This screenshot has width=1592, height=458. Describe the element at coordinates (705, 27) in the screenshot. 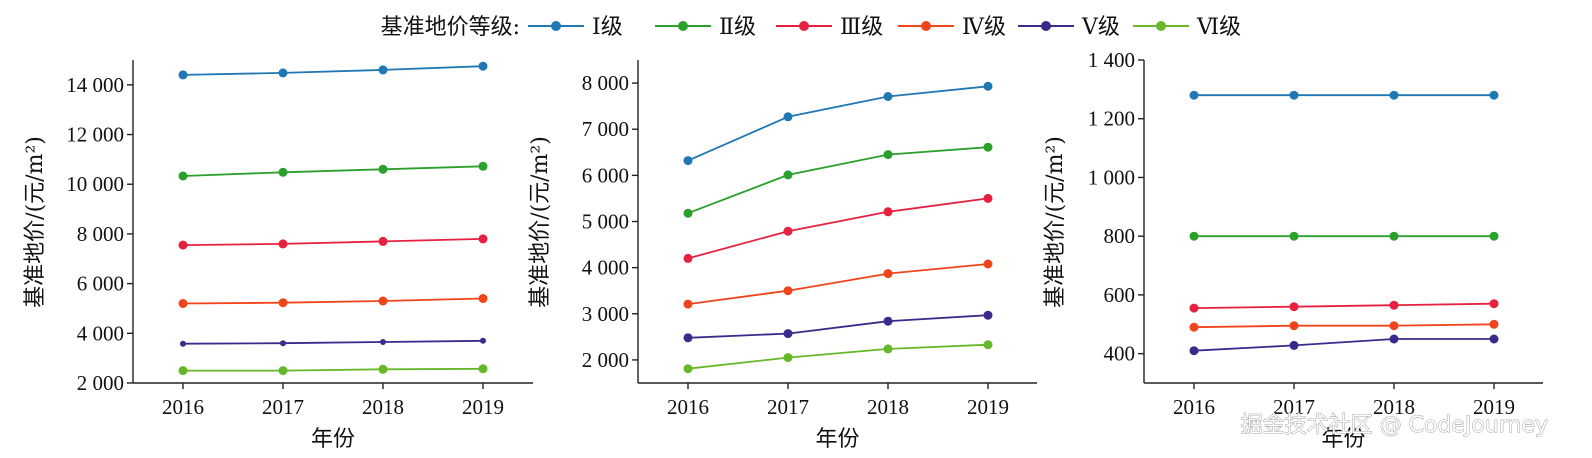

I see `legend-item-2: Ⅱ级` at that location.